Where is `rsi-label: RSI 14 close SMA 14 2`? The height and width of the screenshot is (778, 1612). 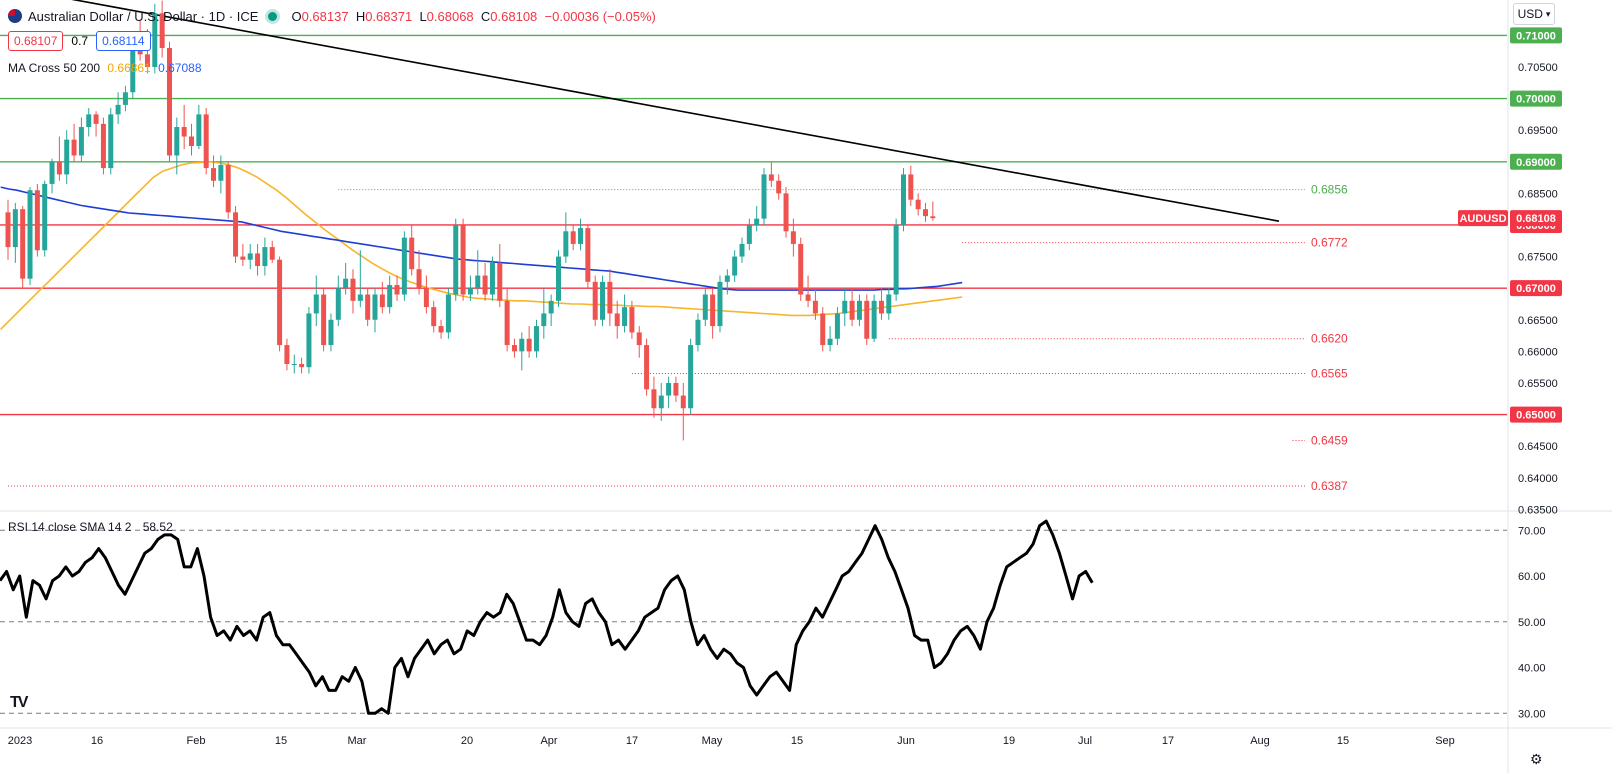 rsi-label: RSI 14 close SMA 14 2 is located at coordinates (70, 527).